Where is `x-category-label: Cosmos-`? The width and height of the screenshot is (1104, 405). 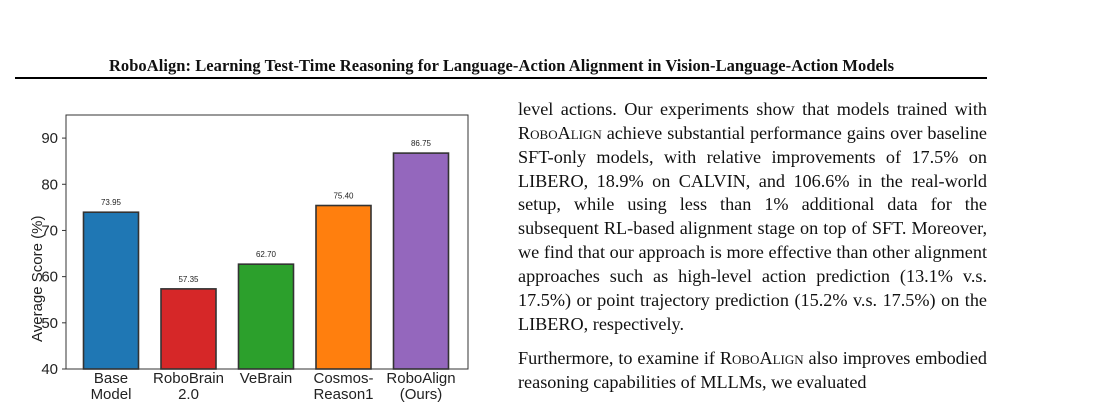 x-category-label: Cosmos- is located at coordinates (343, 378).